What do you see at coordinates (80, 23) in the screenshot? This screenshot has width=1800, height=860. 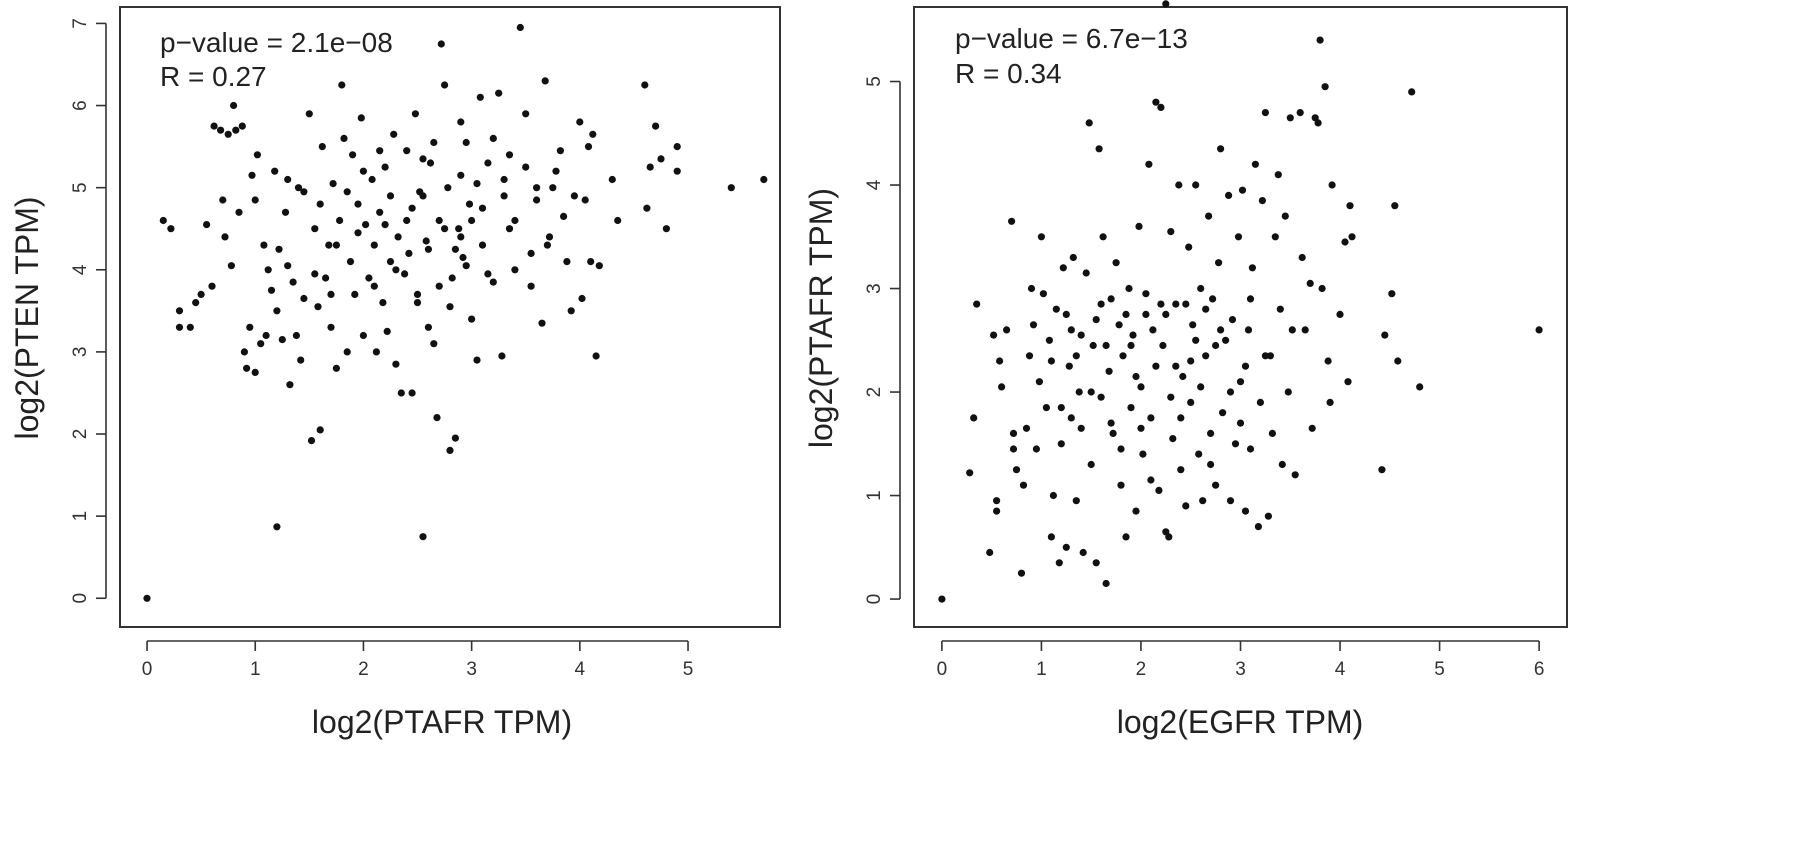 I see `y-tick-label: 7` at bounding box center [80, 23].